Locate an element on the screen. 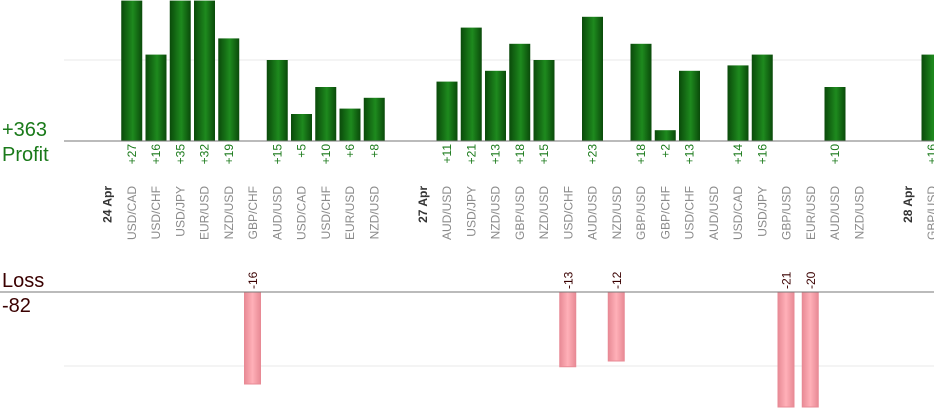 Image resolution: width=934 pixels, height=420 pixels. loss-label: Loss is located at coordinates (23, 281).